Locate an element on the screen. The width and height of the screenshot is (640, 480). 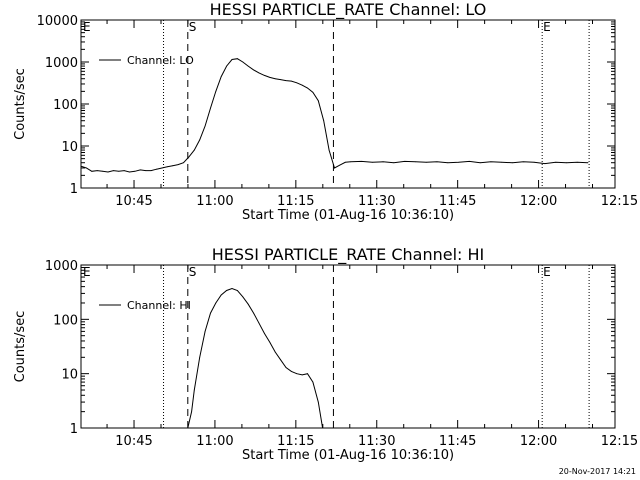
x-tick-label: 11:30 is located at coordinates (376, 441).